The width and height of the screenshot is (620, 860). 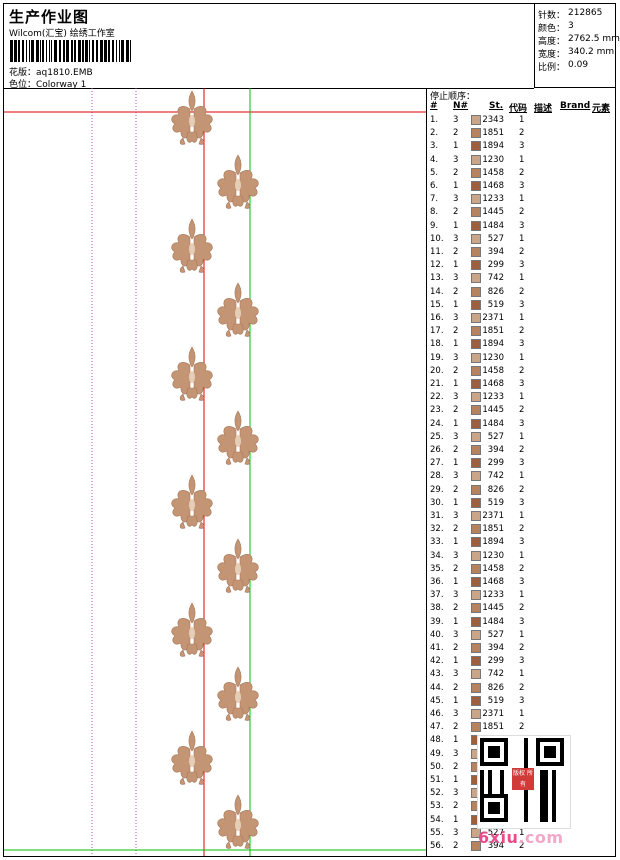 I want to click on row-stitches: 2371, so click(x=493, y=516).